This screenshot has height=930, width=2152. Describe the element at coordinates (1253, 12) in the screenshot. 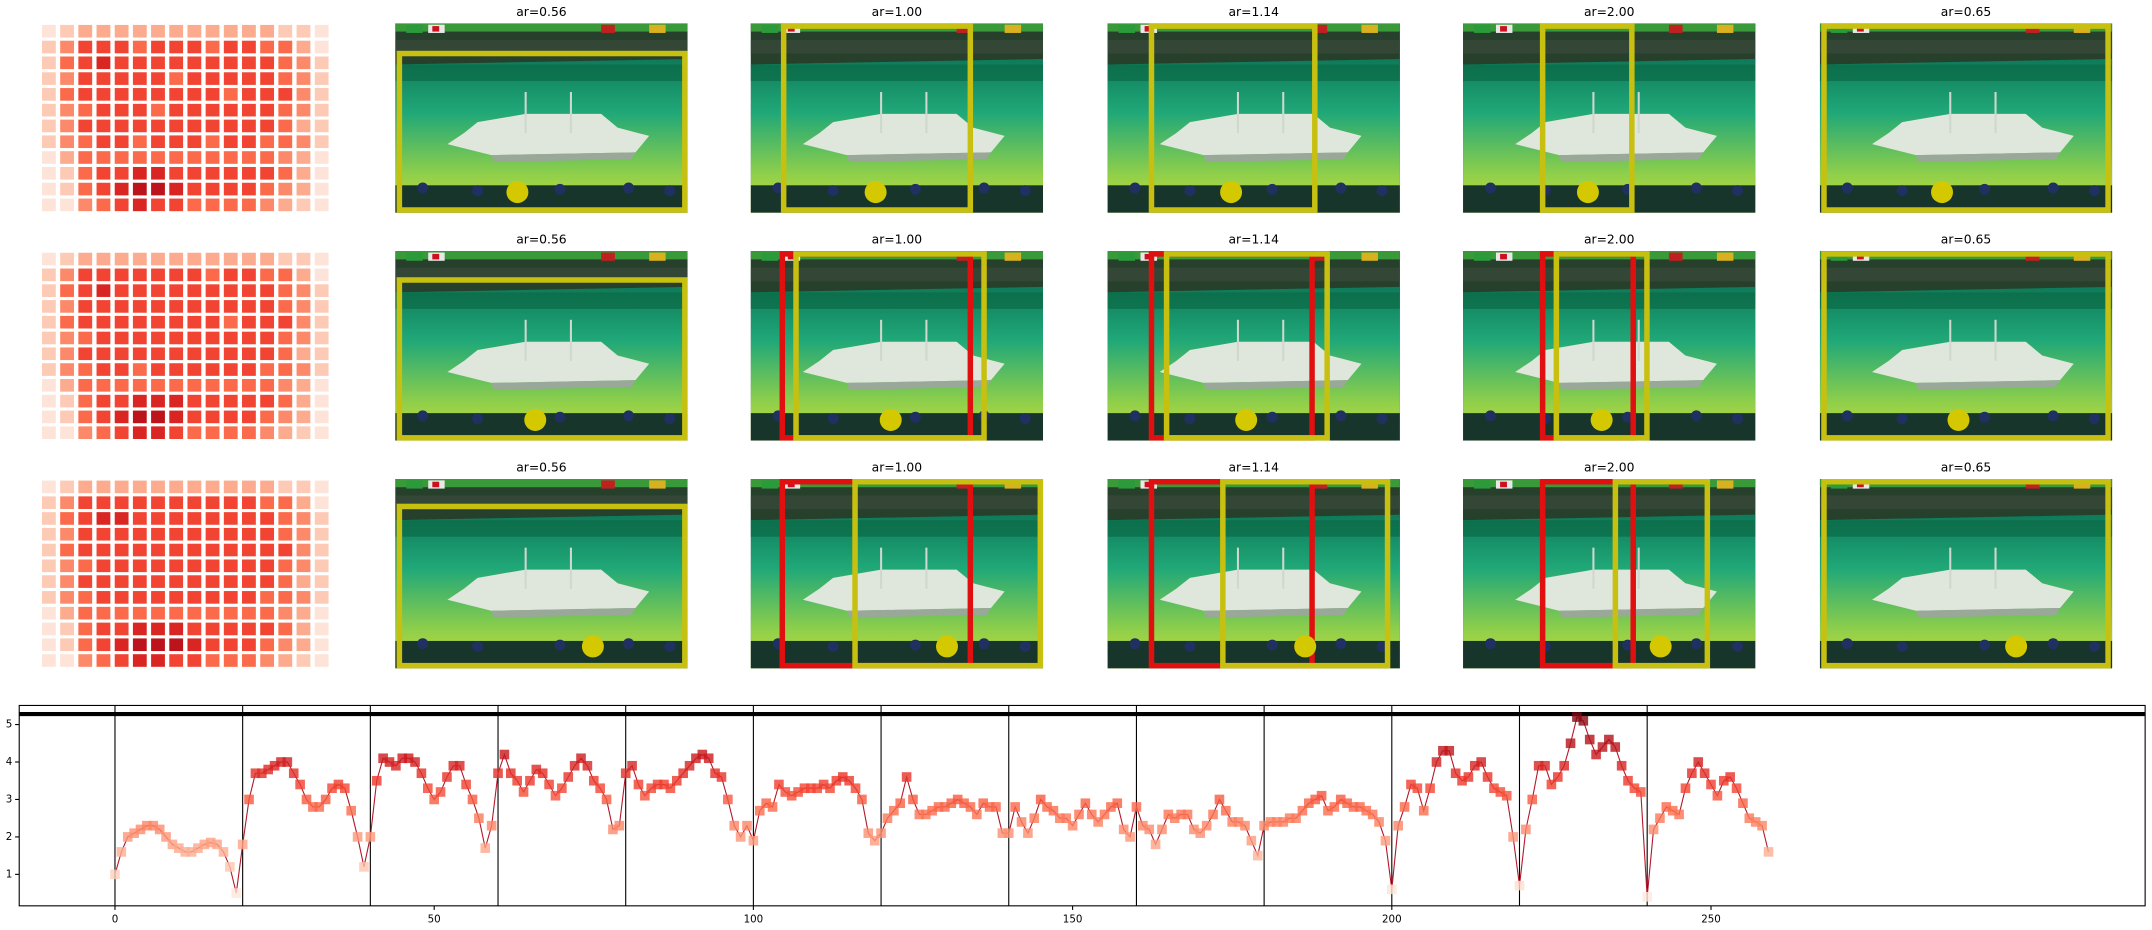

I see `panel-title: ar=1.14` at that location.